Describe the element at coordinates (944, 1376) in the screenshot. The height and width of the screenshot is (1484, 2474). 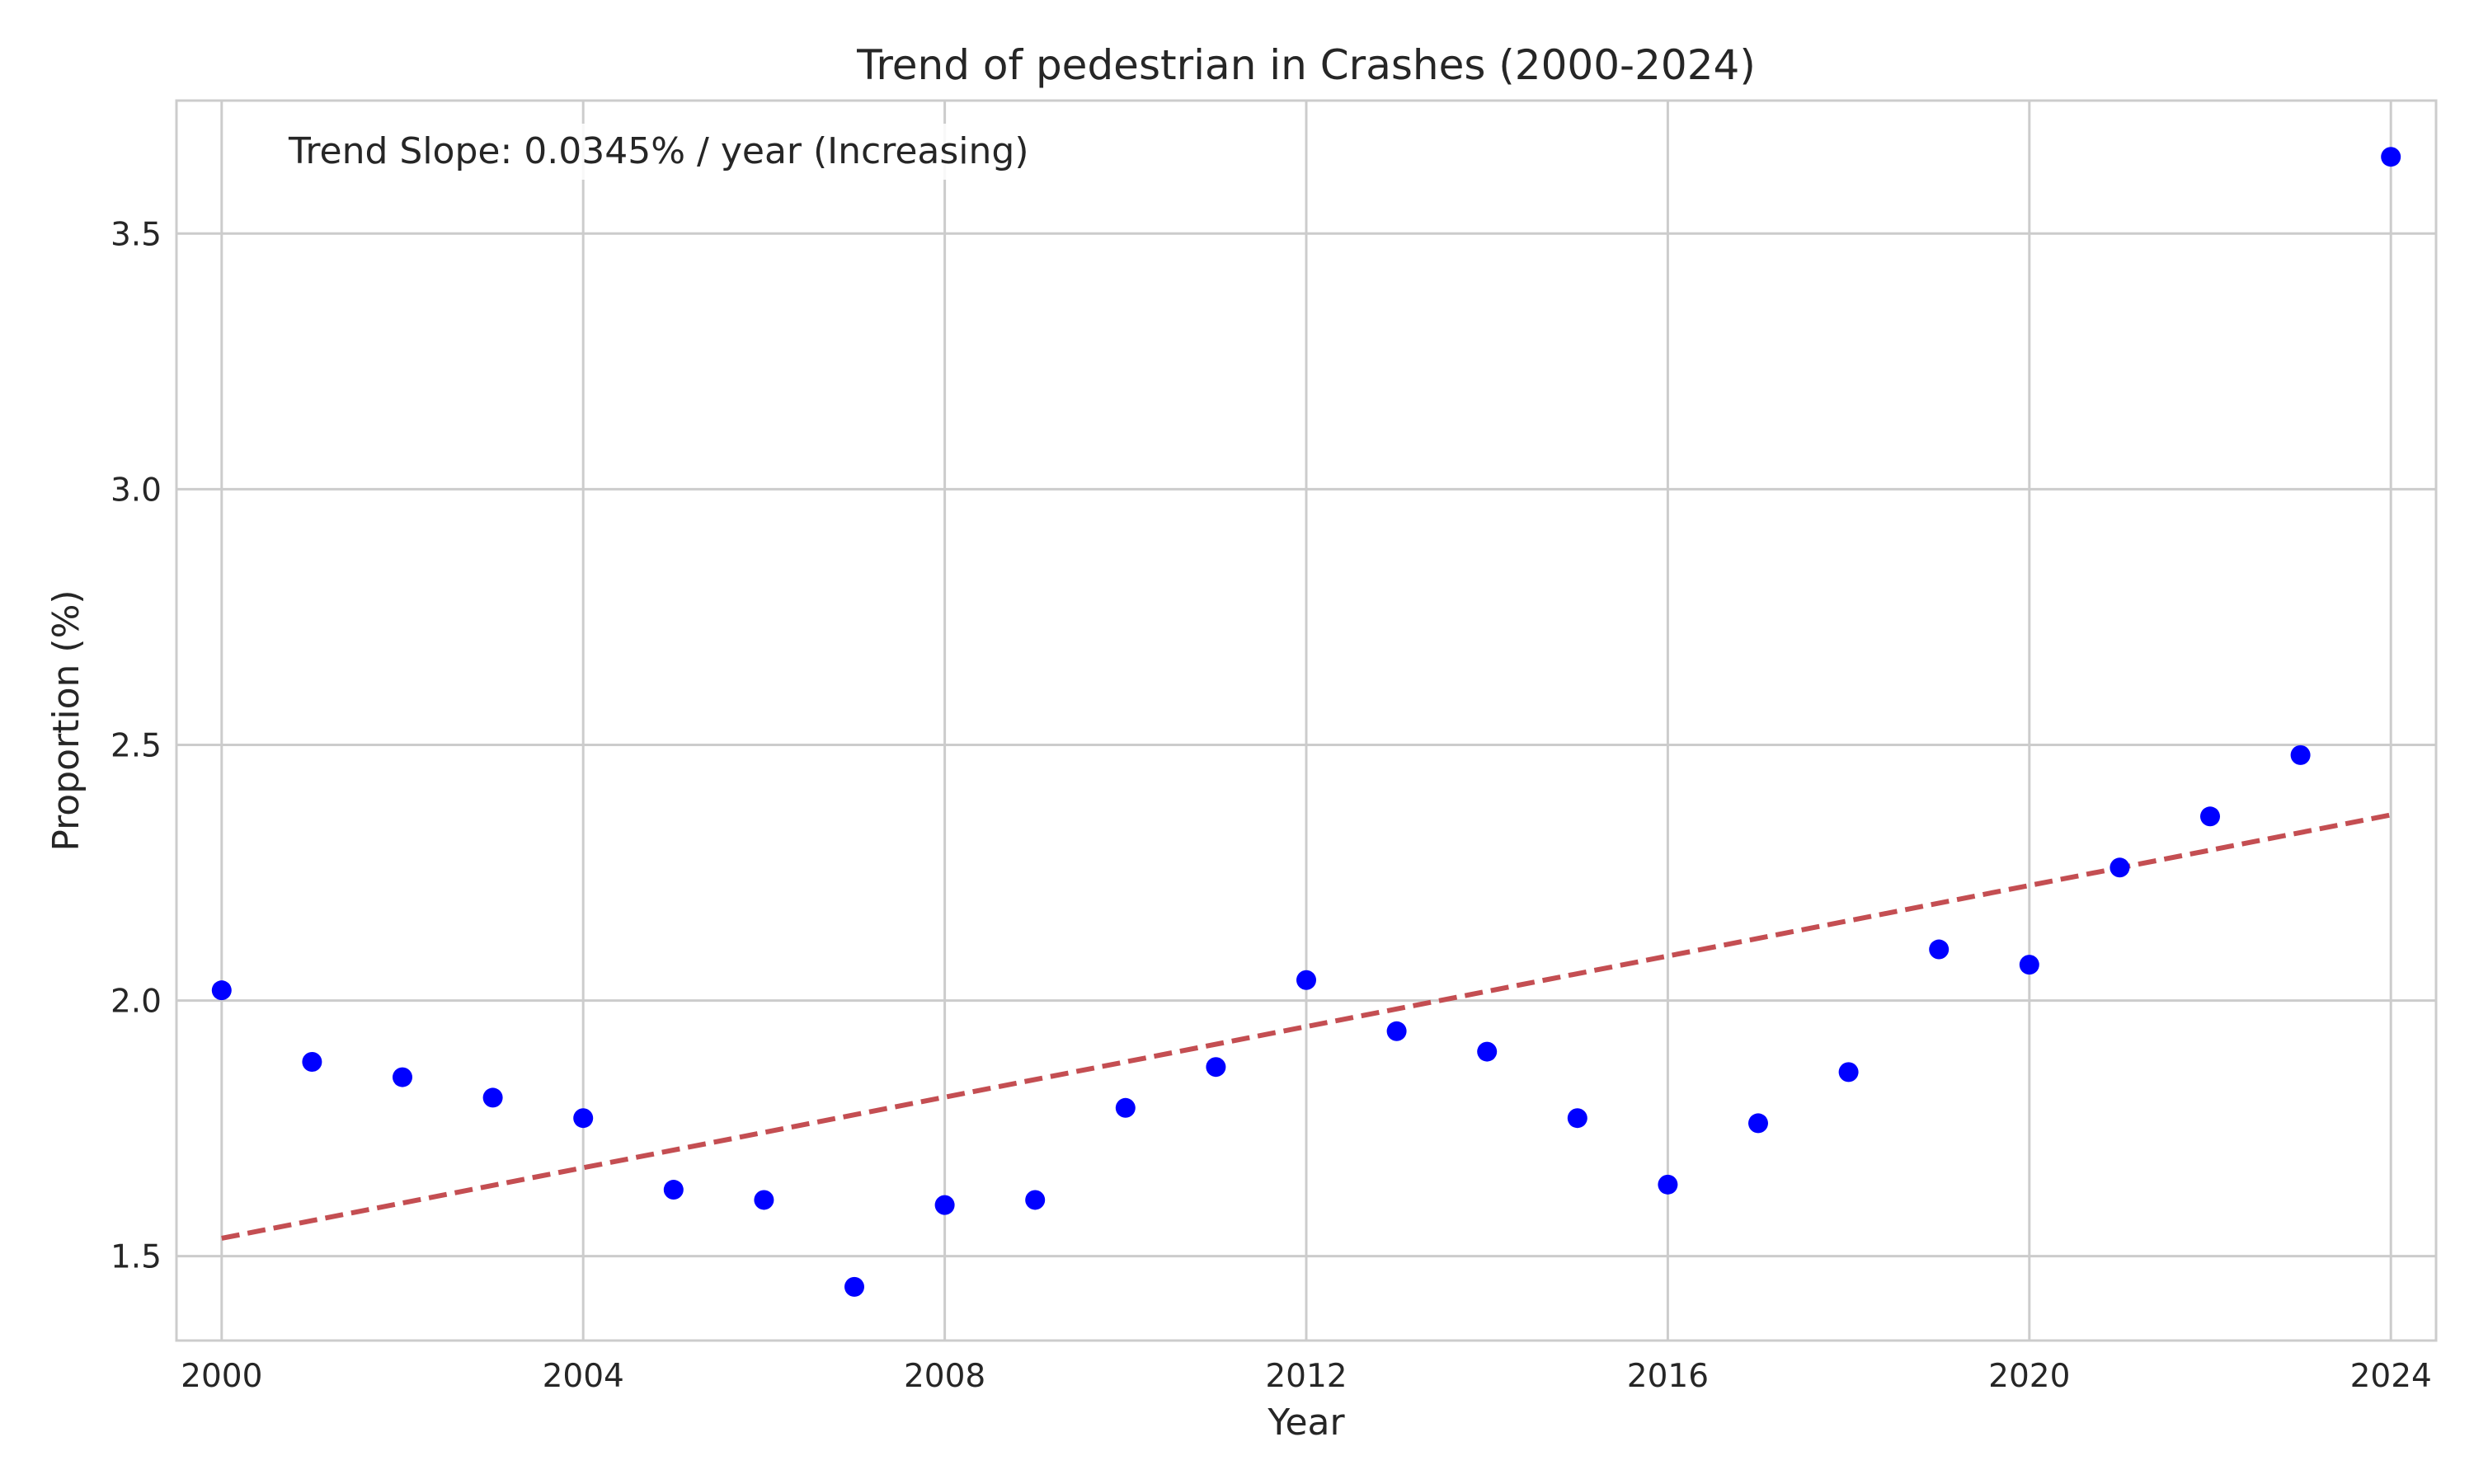
I see `x-tick-label: 2008` at that location.